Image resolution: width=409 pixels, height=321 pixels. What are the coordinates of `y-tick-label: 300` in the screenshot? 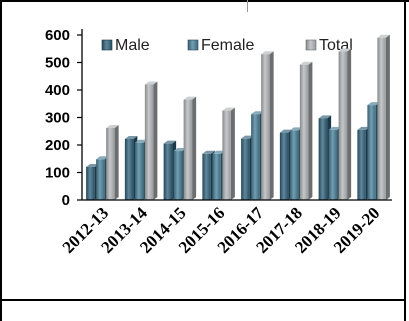 It's located at (57, 118).